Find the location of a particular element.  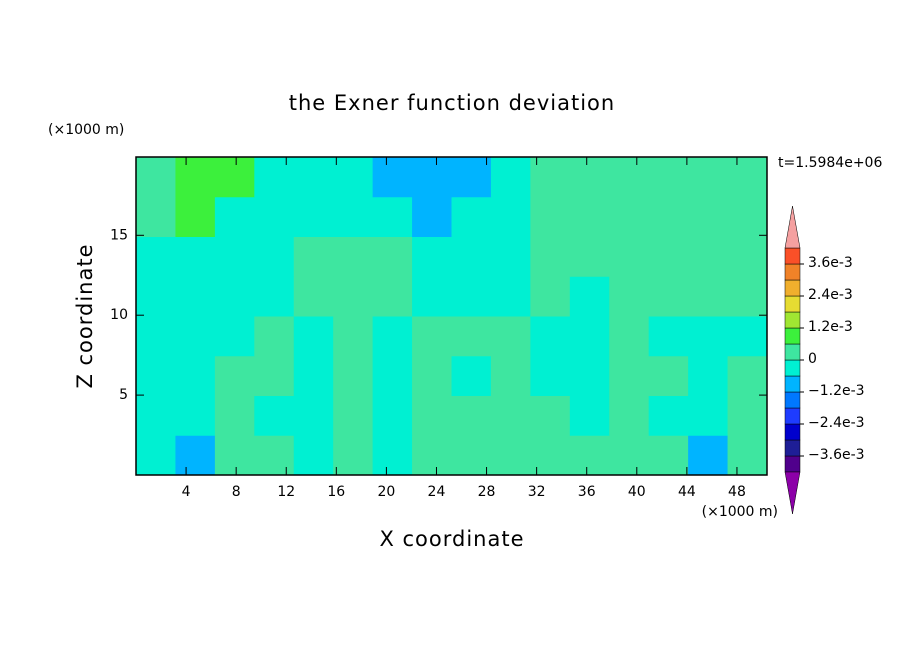

x-tick-label: 28 is located at coordinates (487, 492).